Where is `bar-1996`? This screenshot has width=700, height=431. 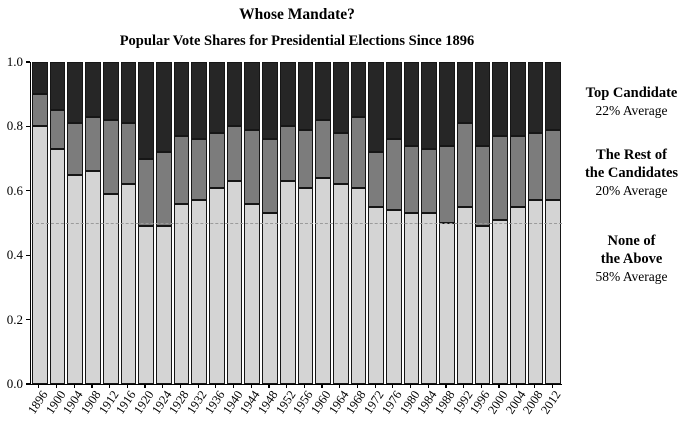
bar-1996 is located at coordinates (482, 223).